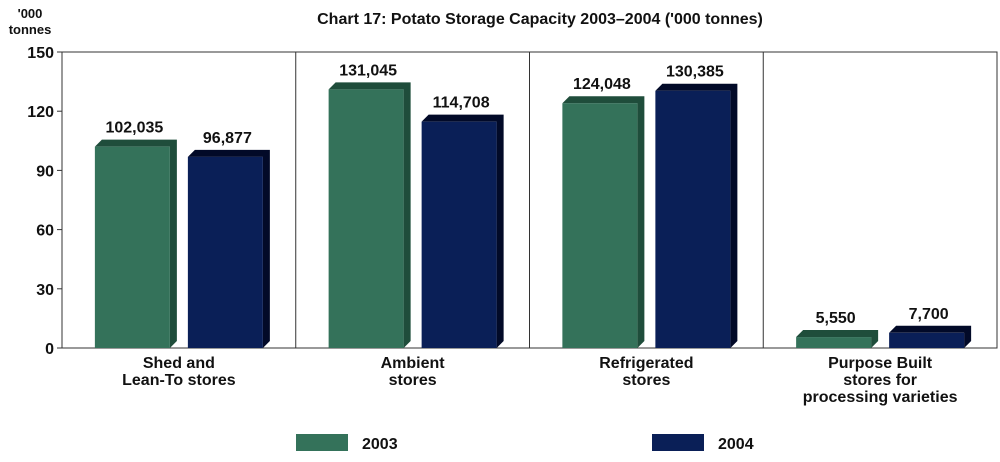  I want to click on x-tick-label: Purpose Built, so click(880, 363).